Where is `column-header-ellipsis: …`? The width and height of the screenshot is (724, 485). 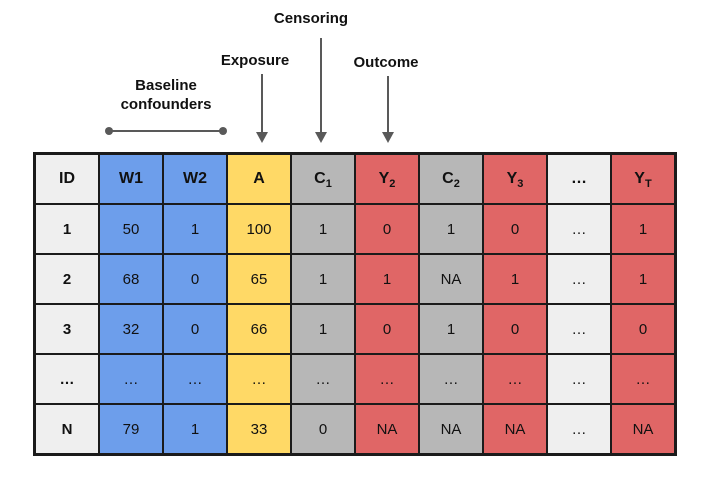 column-header-ellipsis: … is located at coordinates (579, 178).